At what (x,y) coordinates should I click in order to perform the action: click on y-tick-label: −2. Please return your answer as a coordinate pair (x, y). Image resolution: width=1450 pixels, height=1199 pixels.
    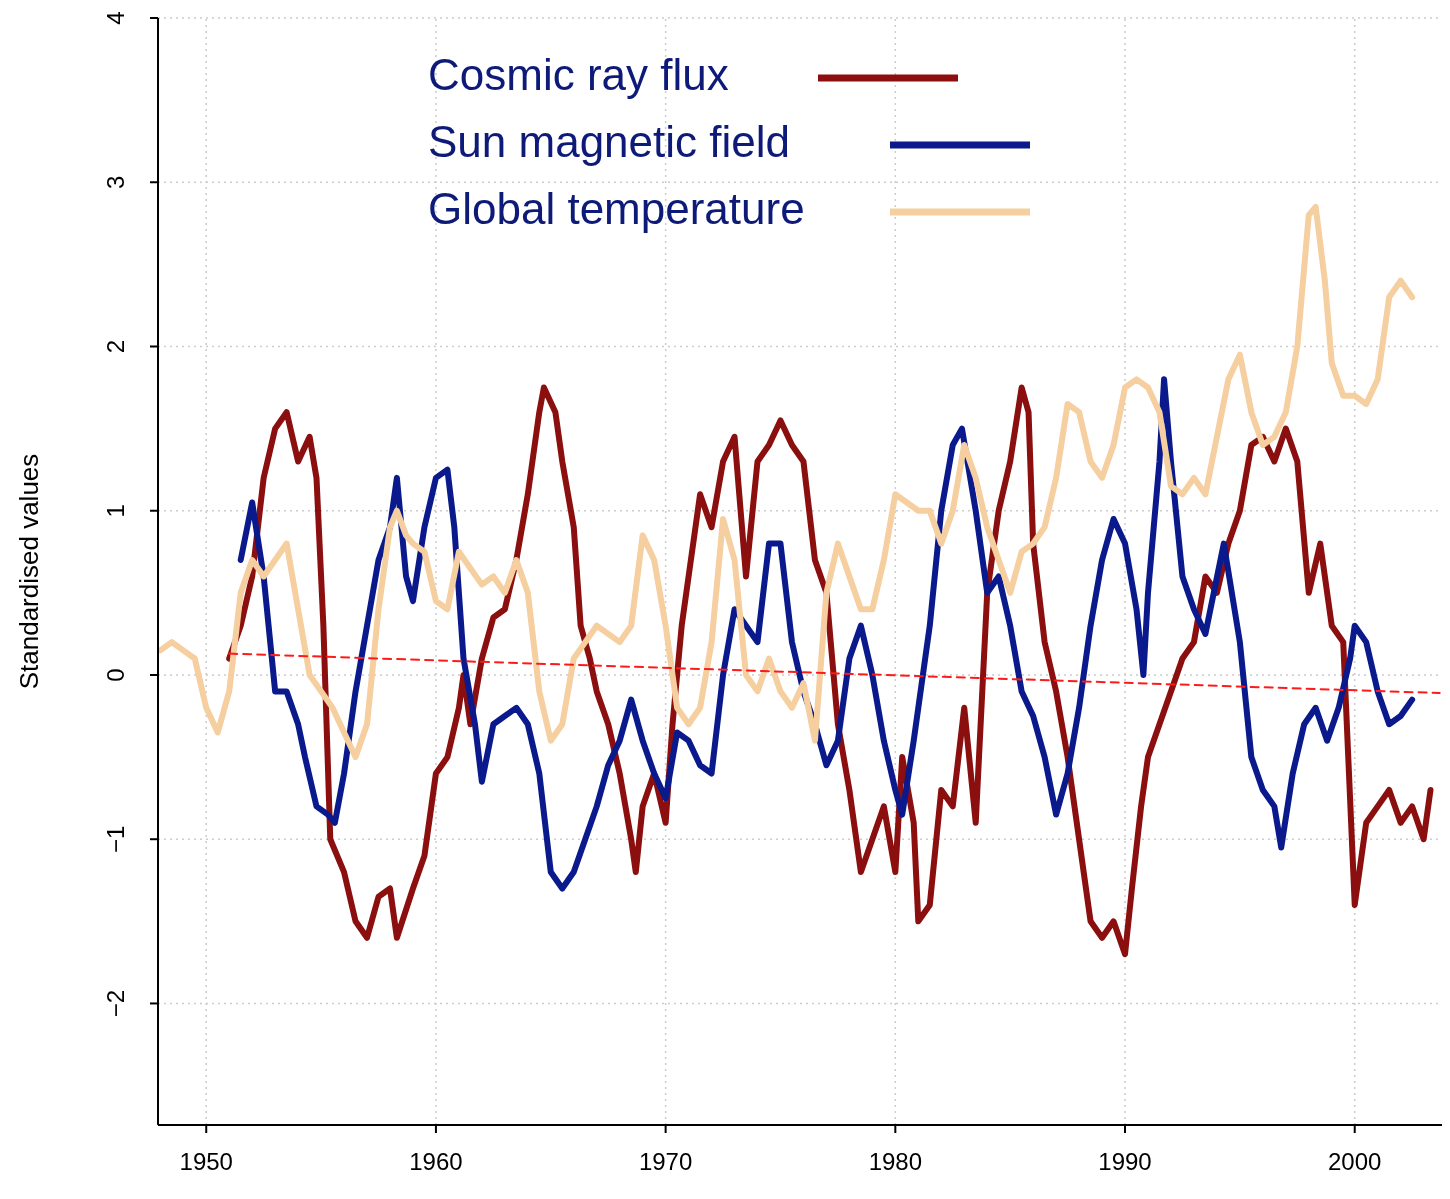
    Looking at the image, I should click on (116, 1003).